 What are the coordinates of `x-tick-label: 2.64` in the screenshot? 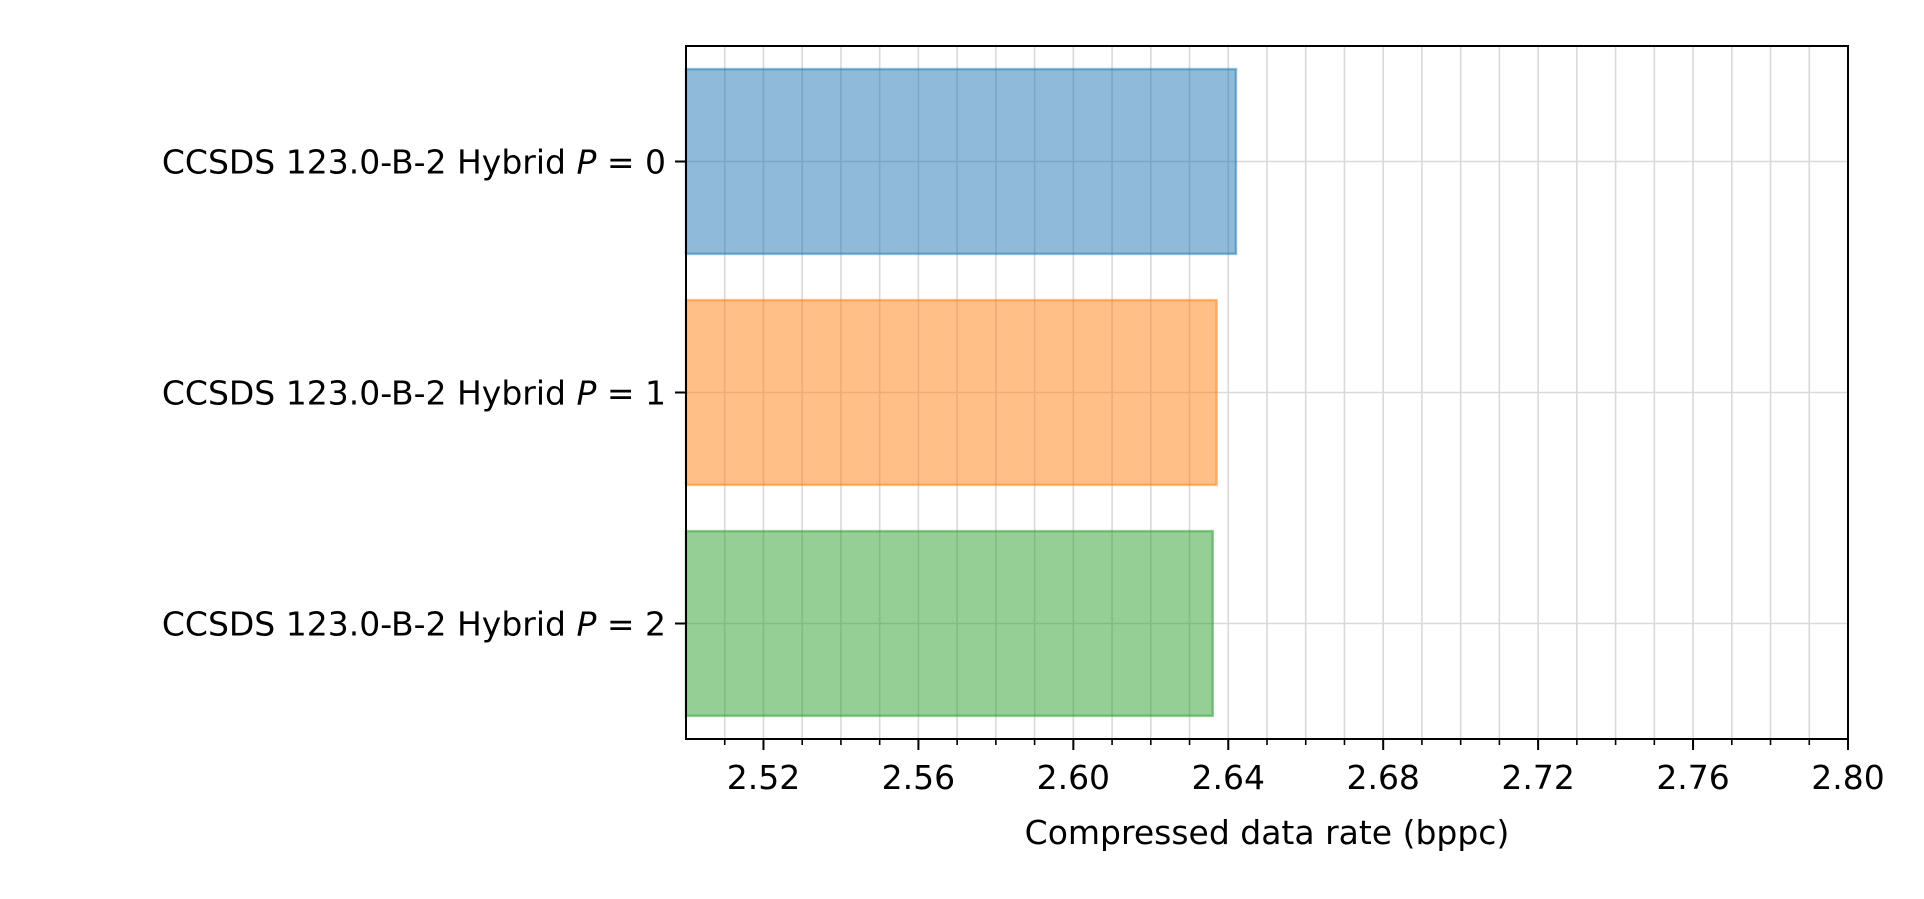 It's located at (1228, 777).